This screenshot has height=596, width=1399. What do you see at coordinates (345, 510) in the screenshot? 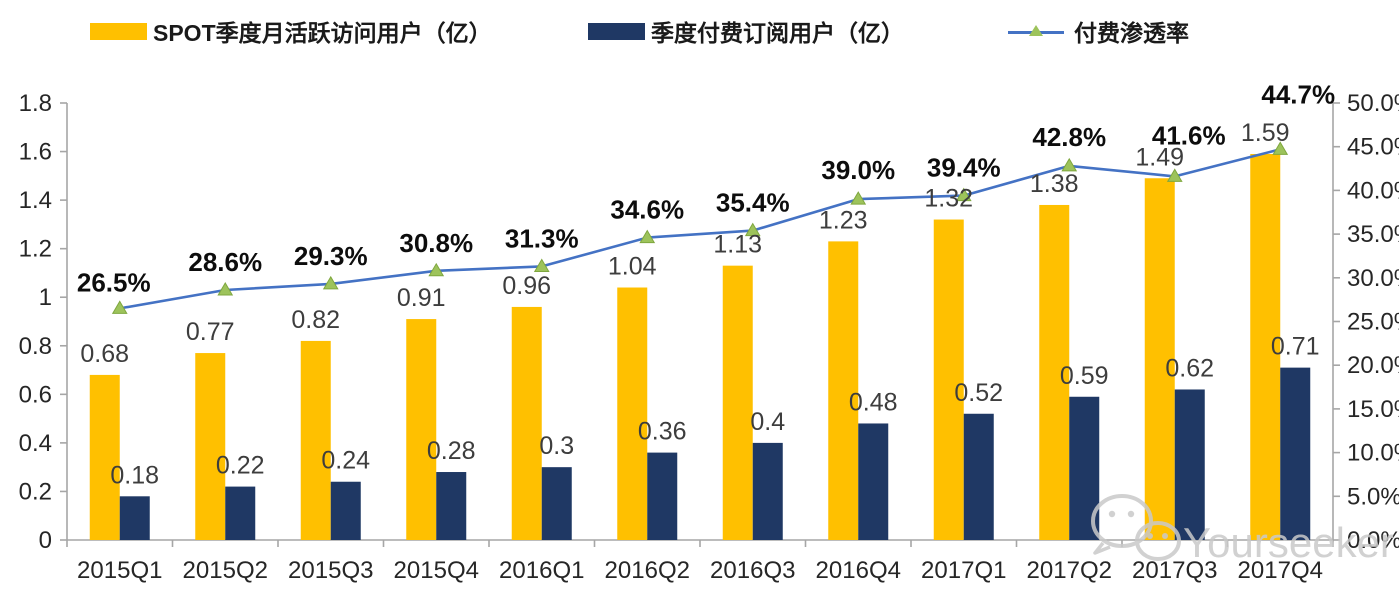
I see `bar-subs-2015Q3` at bounding box center [345, 510].